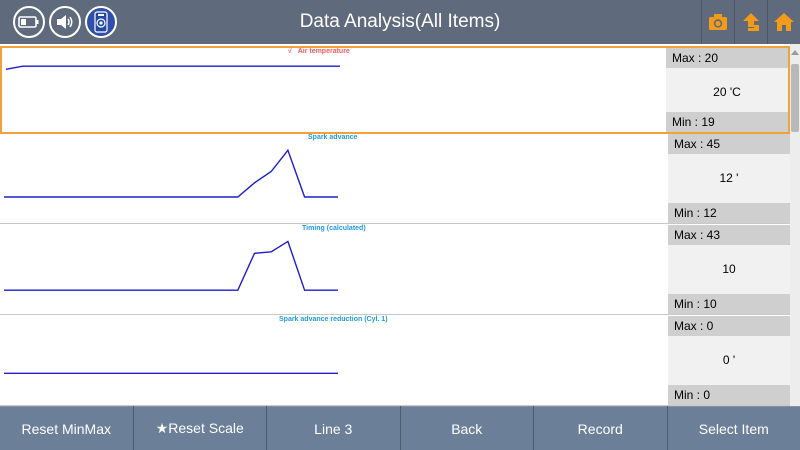 The width and height of the screenshot is (800, 450). What do you see at coordinates (333, 319) in the screenshot?
I see `chart-title: Spark advance reduction (Cyl. 1)` at bounding box center [333, 319].